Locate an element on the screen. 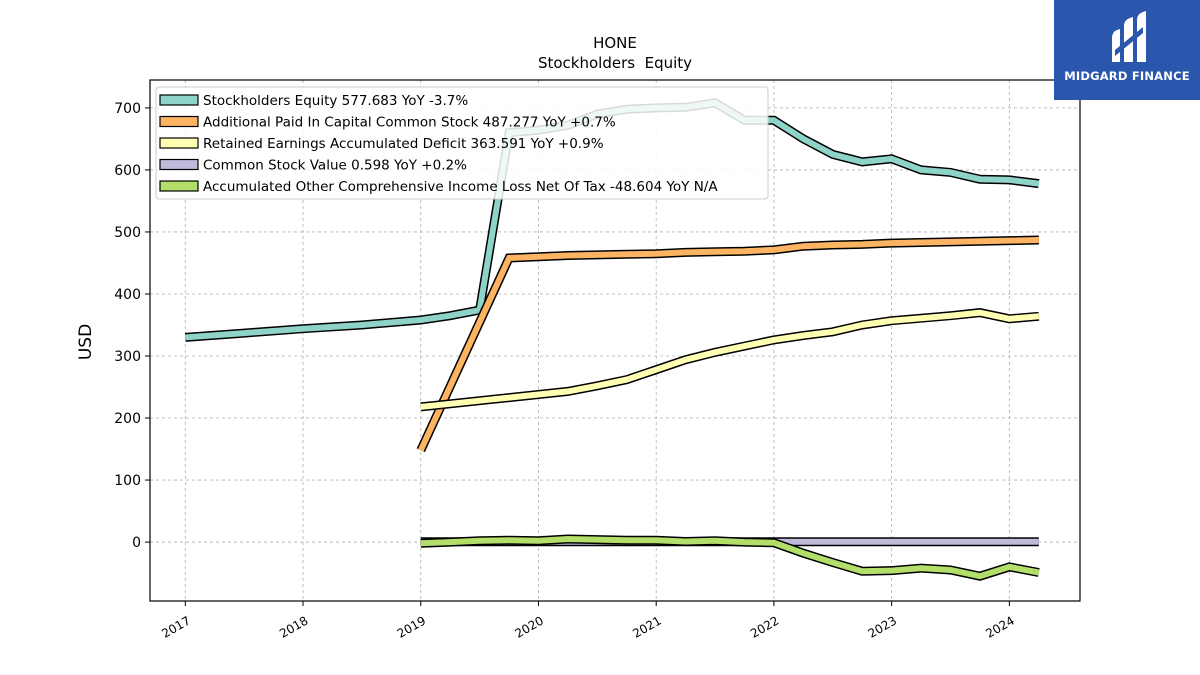 The width and height of the screenshot is (1200, 675). x-tick-label: 2024 is located at coordinates (999, 626).